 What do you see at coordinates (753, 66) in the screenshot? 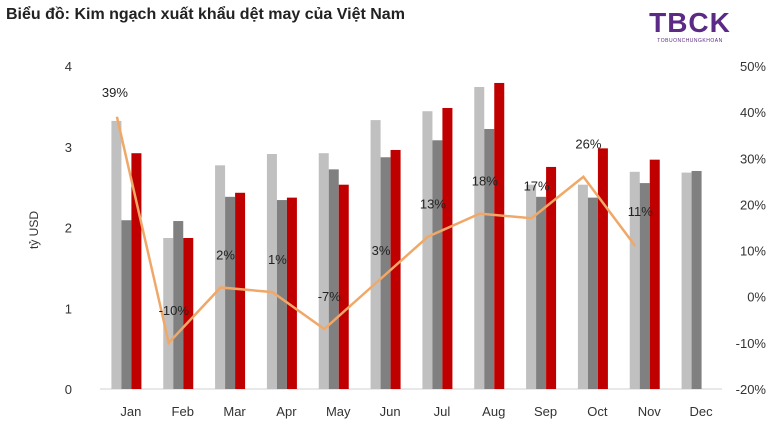
I see `y2-tick-label: 50%` at bounding box center [753, 66].